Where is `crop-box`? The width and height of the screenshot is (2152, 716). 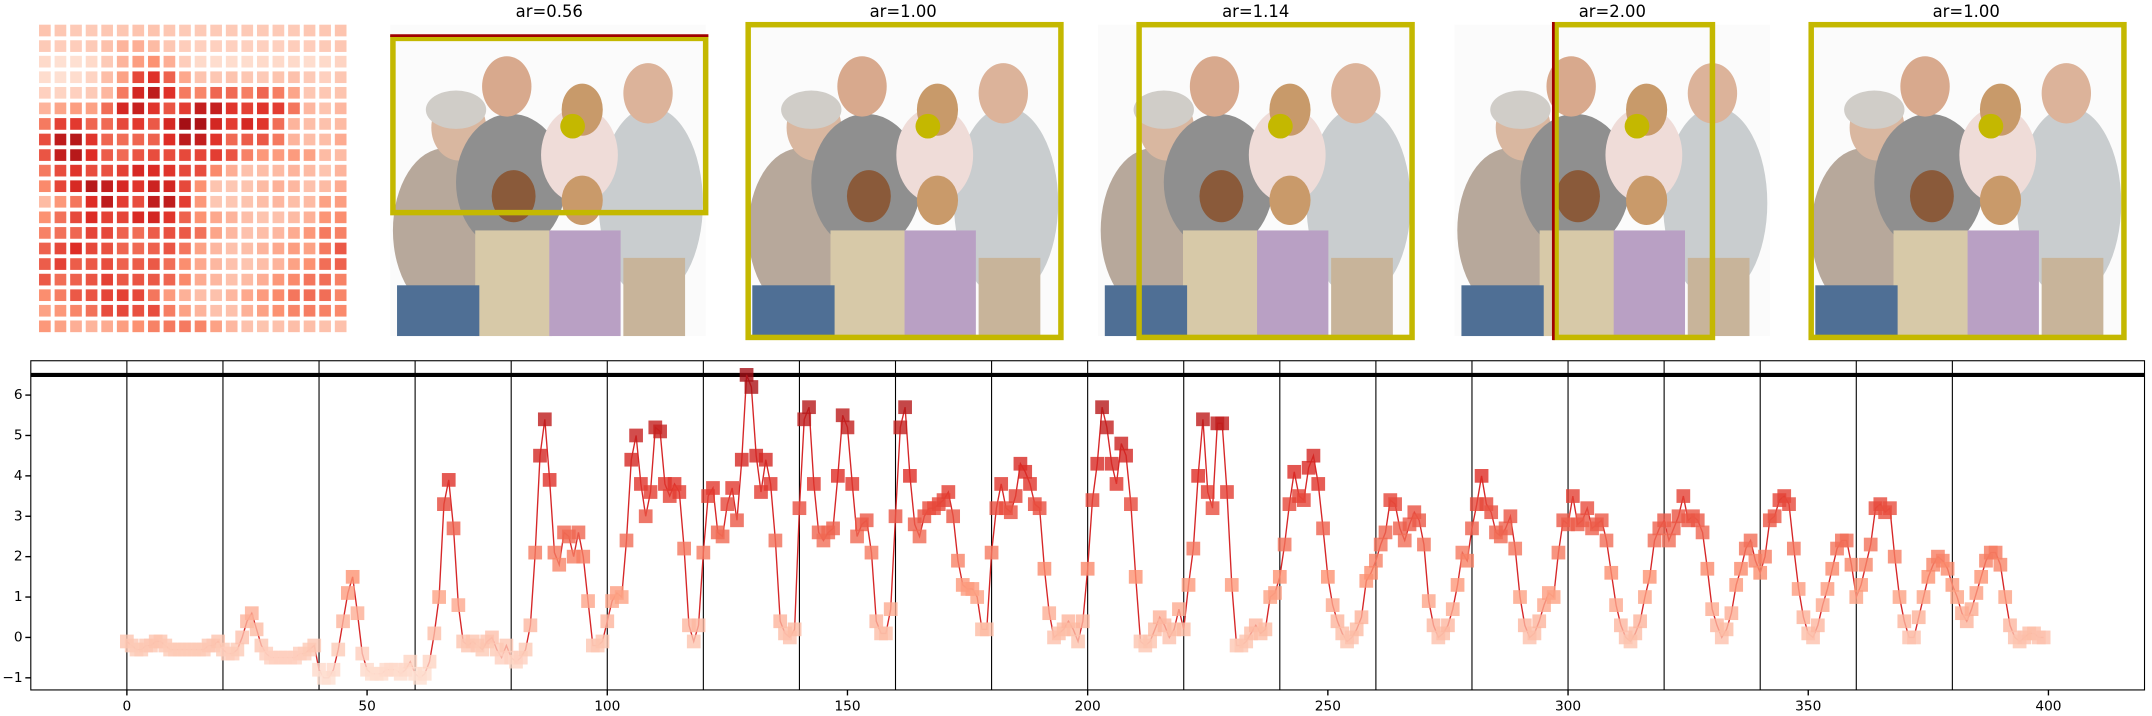 crop-box is located at coordinates (1275, 181).